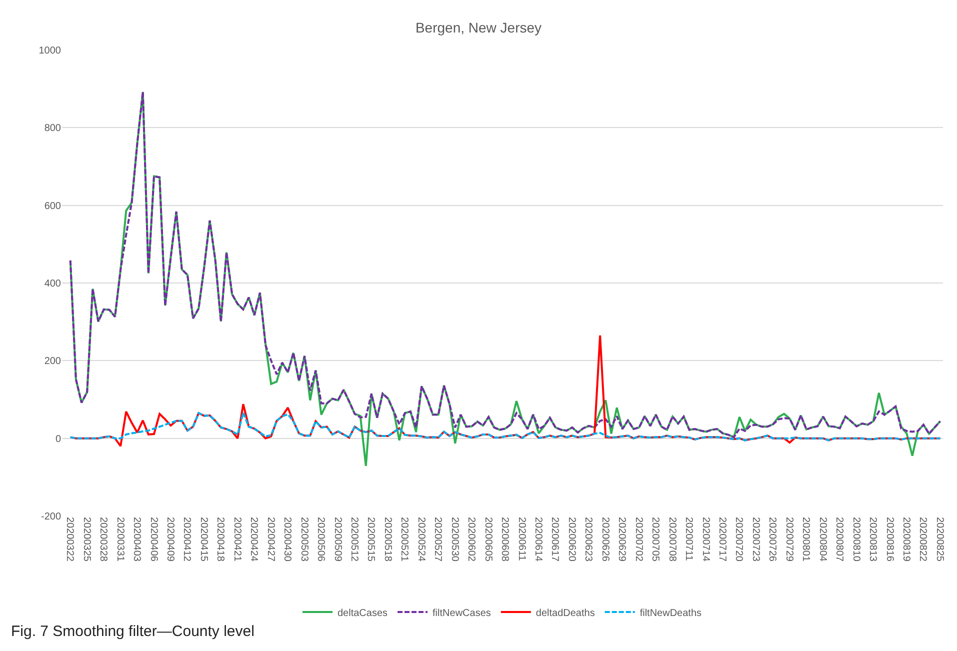 This screenshot has width=957, height=651. Describe the element at coordinates (672, 539) in the screenshot. I see `x-tick-label: 20200708` at that location.